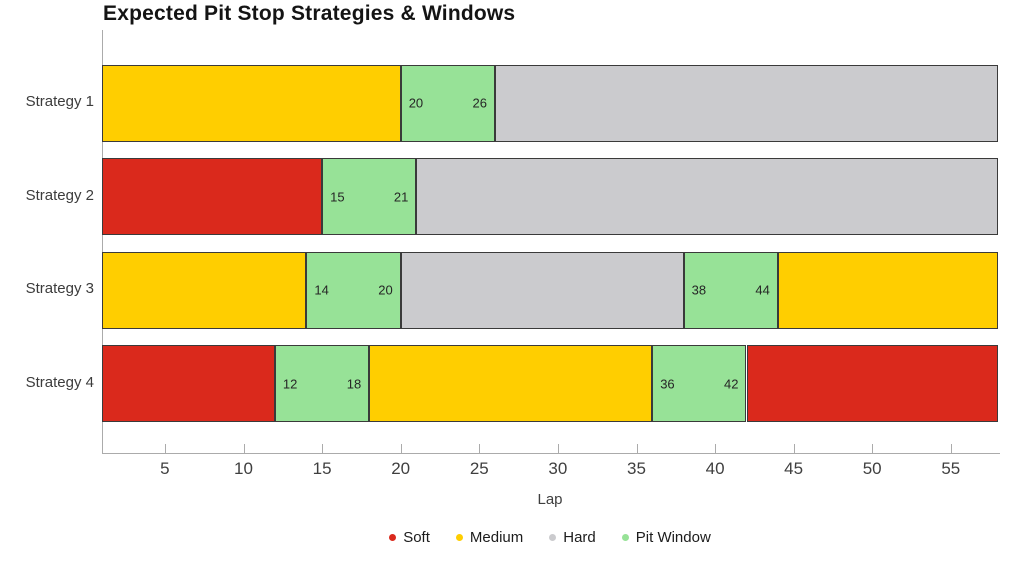 Image resolution: width=1024 pixels, height=576 pixels. What do you see at coordinates (872, 468) in the screenshot?
I see `x-axis-tick-label: 50` at bounding box center [872, 468].